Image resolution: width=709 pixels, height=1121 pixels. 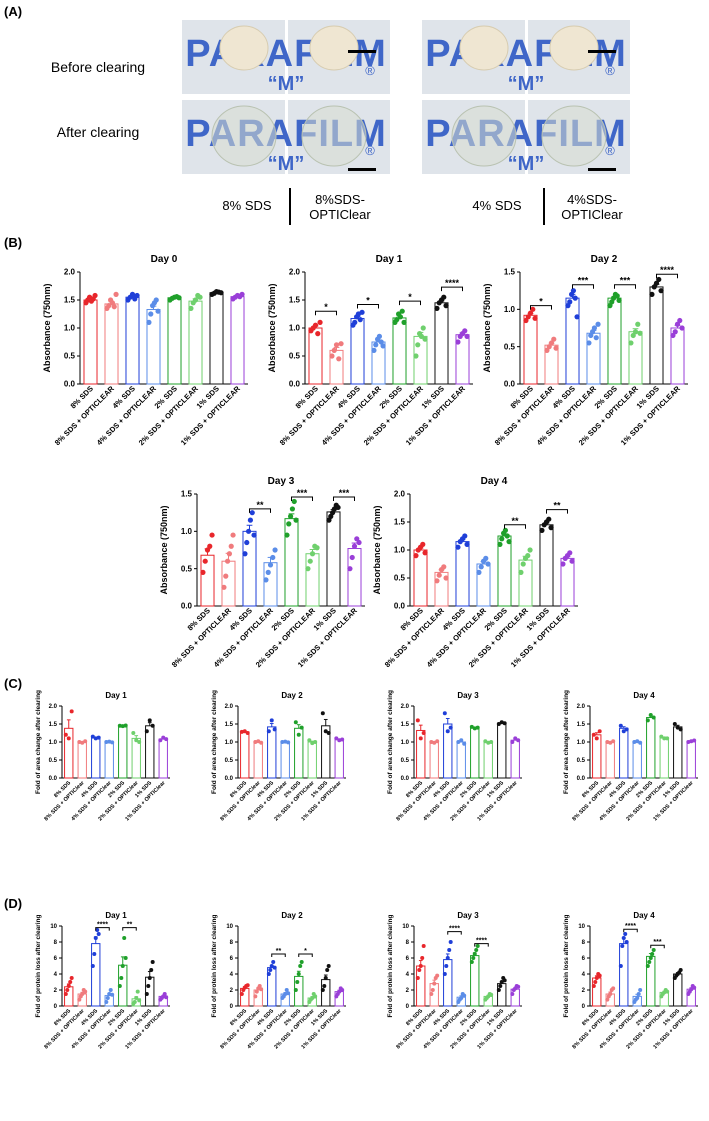 What do you see at coordinates (581, 927) in the screenshot?
I see `y-tick-label: 10` at bounding box center [581, 927].